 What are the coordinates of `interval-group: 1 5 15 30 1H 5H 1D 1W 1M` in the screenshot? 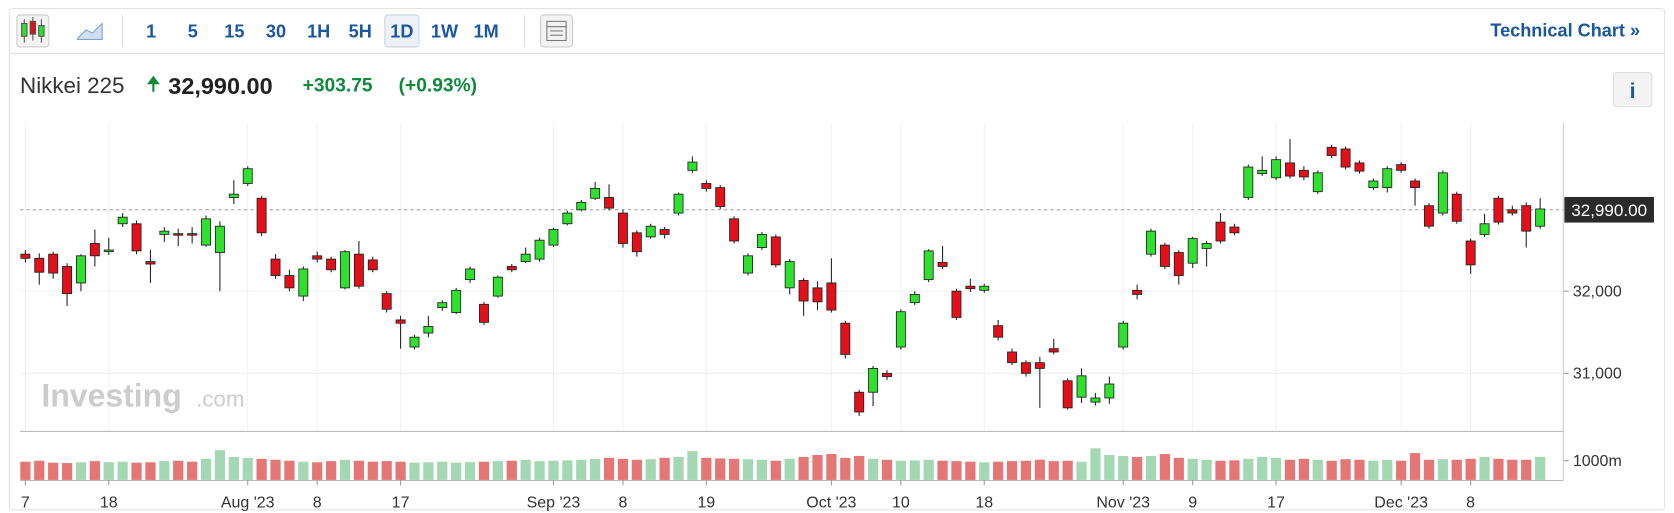 It's located at (322, 31).